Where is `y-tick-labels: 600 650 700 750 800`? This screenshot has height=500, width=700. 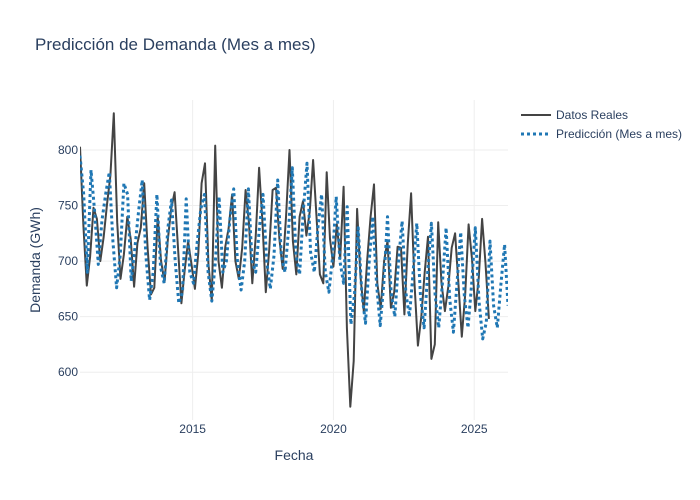 y-tick-labels: 600 650 700 750 800 is located at coordinates (68, 261).